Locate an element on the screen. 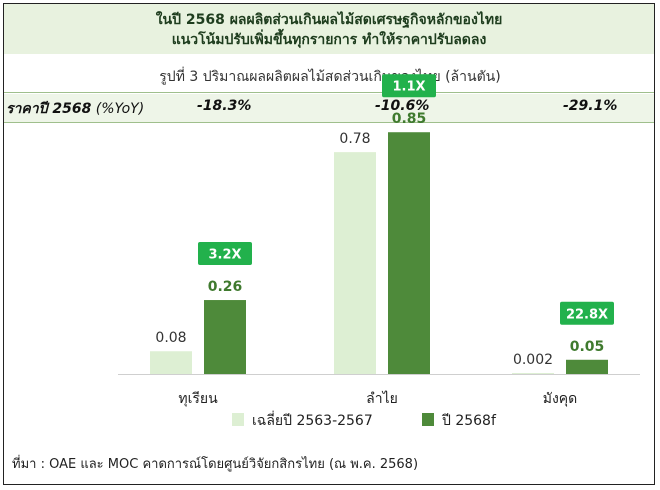  data-label: 0.002 is located at coordinates (533, 360).